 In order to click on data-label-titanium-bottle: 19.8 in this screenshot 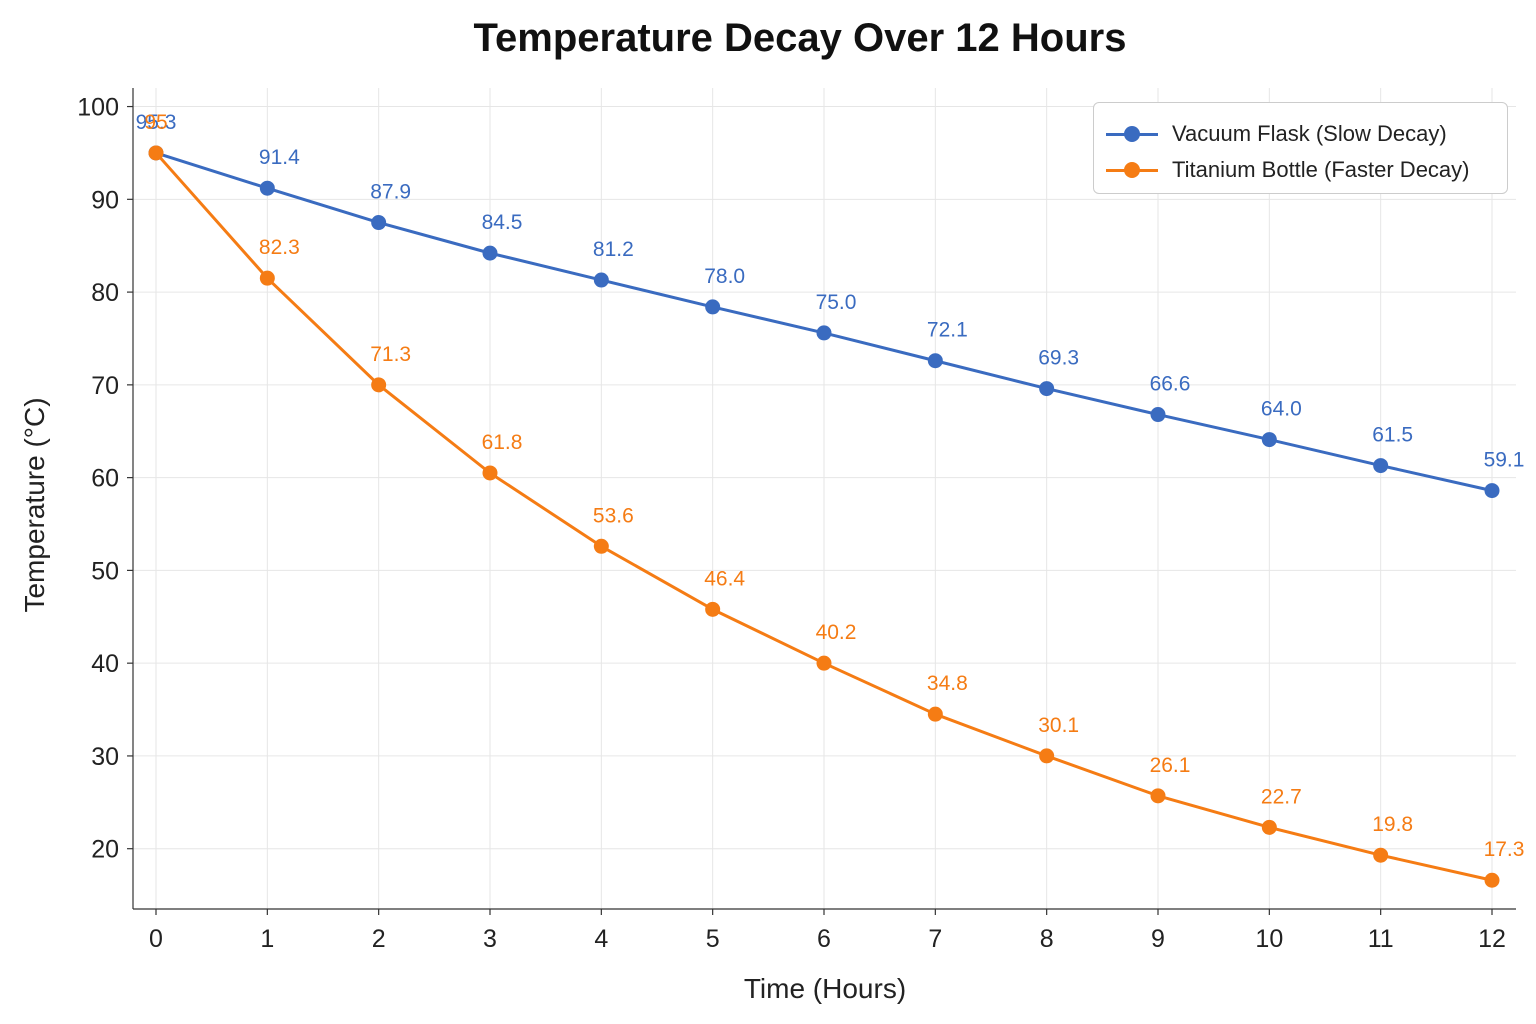, I will do `click(1392, 824)`.